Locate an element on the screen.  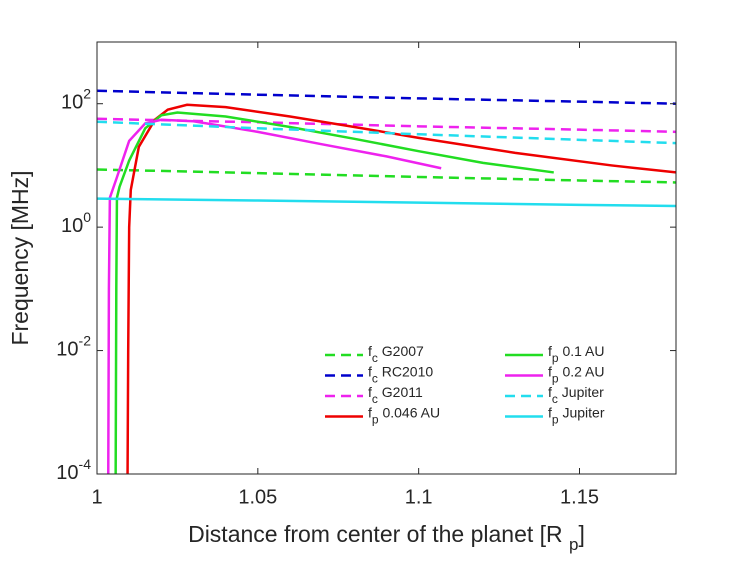
y-tick-label: 10⁻² is located at coordinates (73, 346).